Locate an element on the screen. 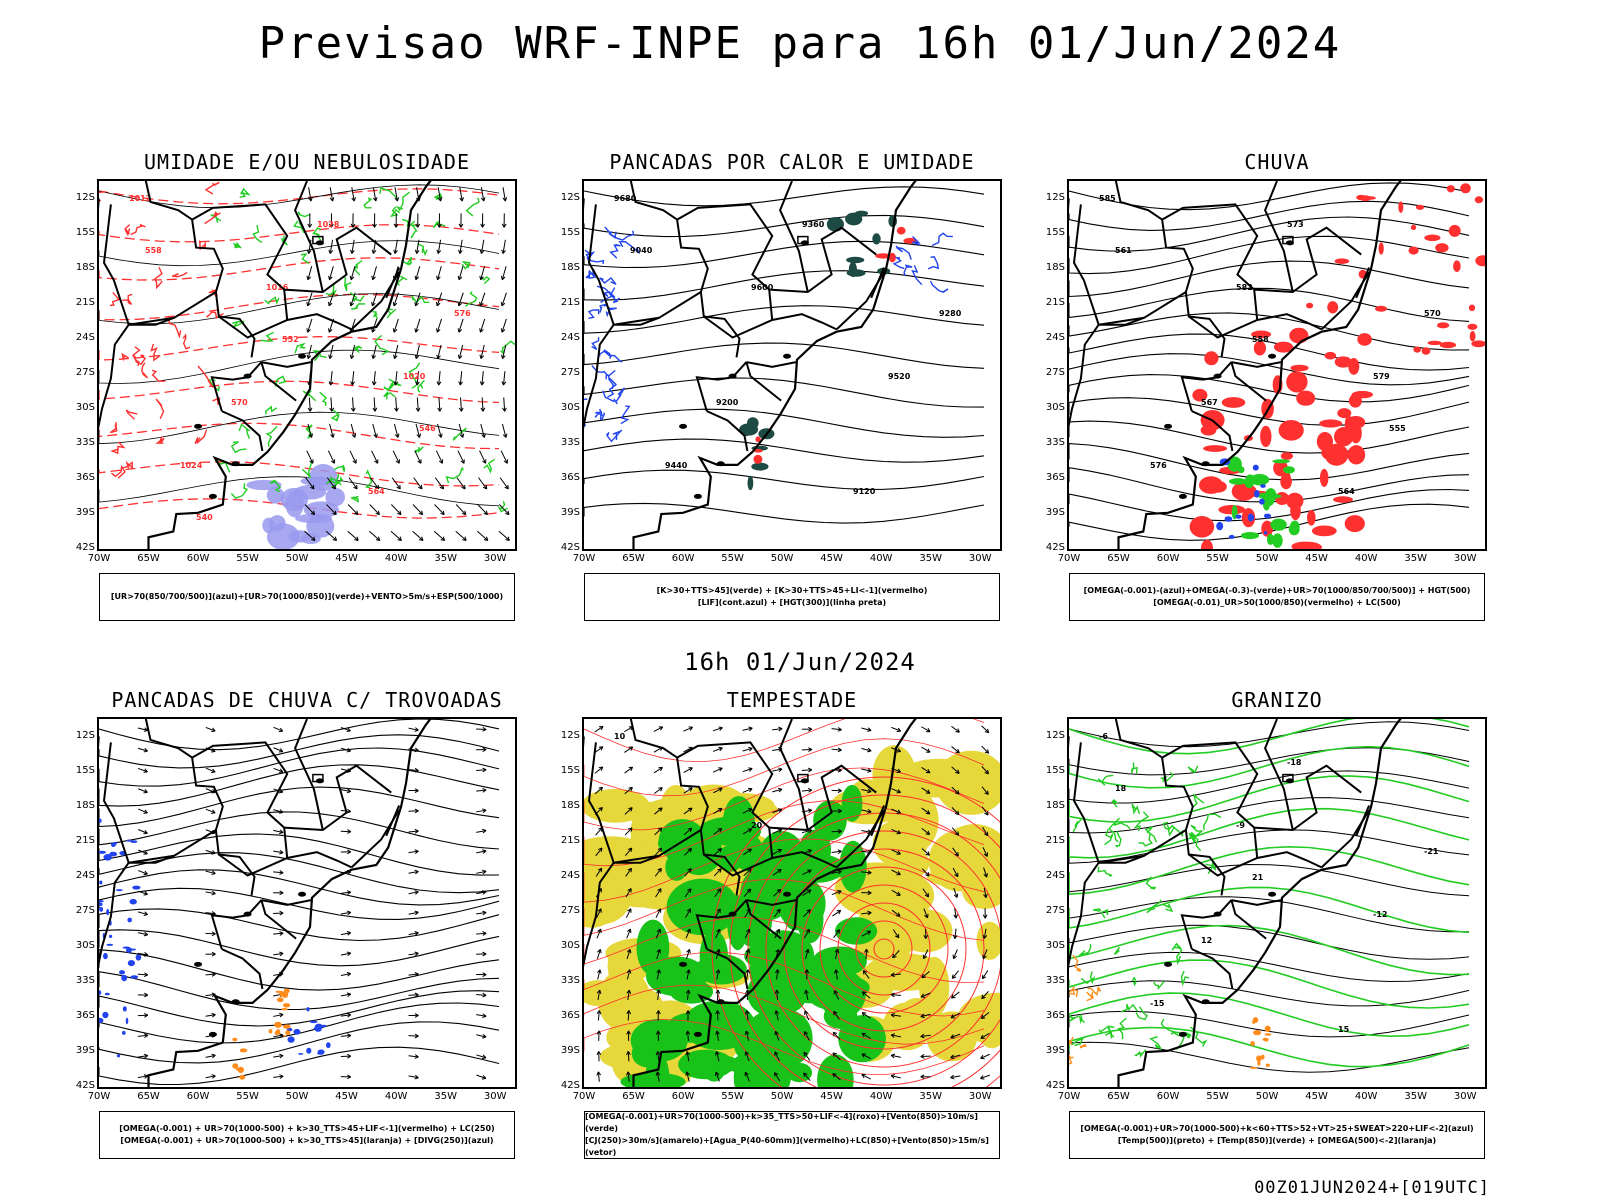 The image size is (1600, 1200). lifted-index-contour is located at coordinates (614, 295).